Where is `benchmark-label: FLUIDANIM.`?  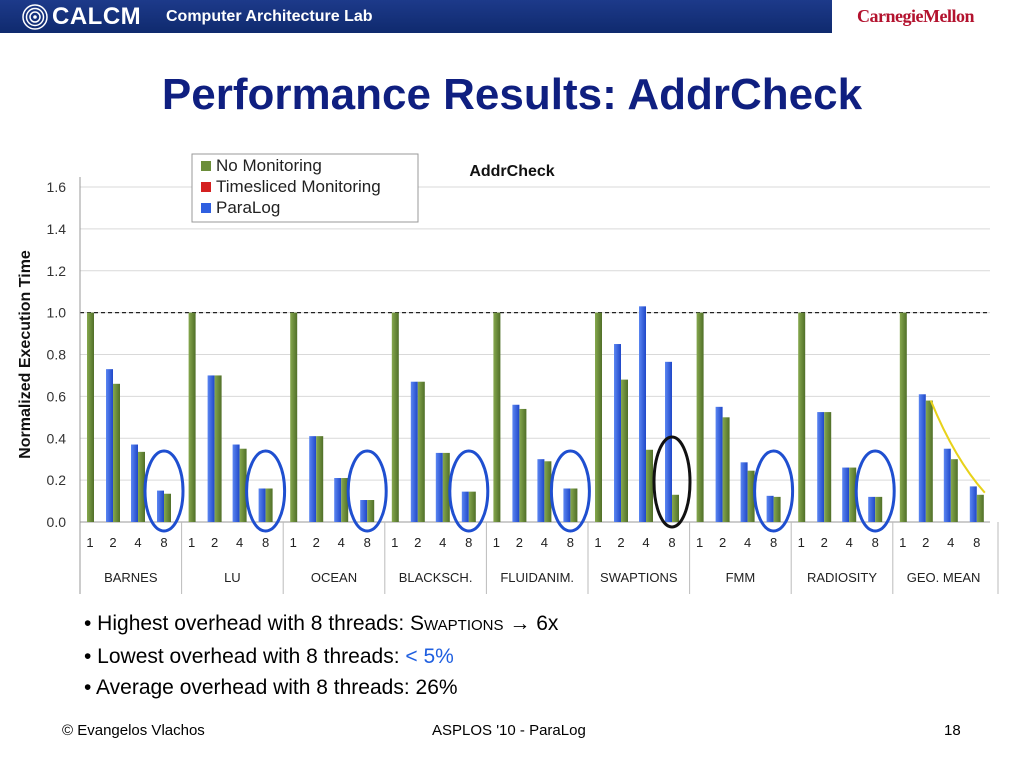
benchmark-label: FLUIDANIM. is located at coordinates (537, 577).